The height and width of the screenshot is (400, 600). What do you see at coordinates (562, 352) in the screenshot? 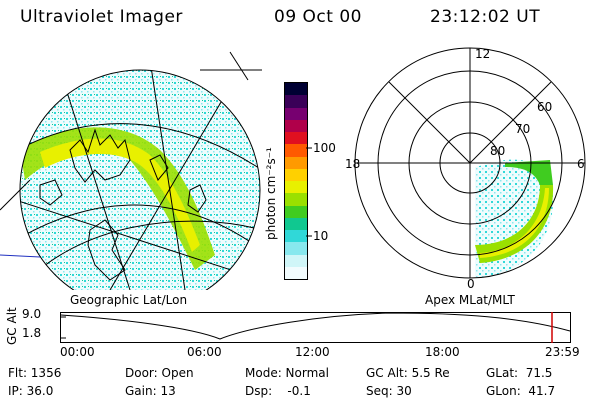
I see `xtick-23-59: 23:59` at bounding box center [562, 352].